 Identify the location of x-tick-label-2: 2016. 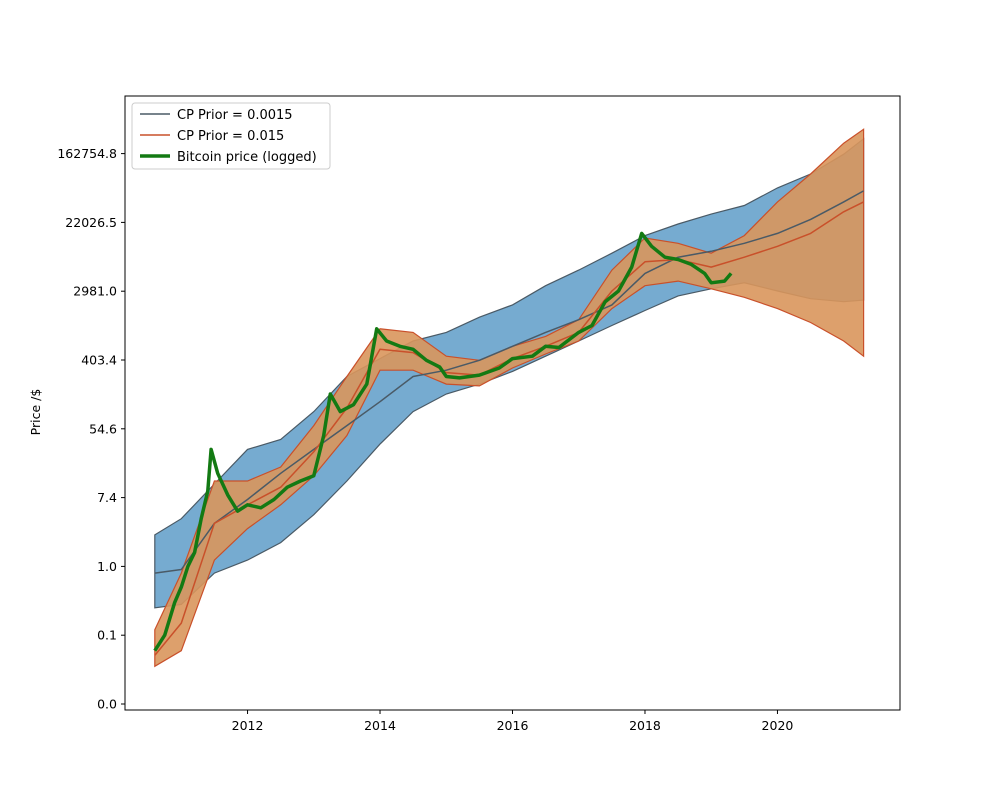
(513, 725).